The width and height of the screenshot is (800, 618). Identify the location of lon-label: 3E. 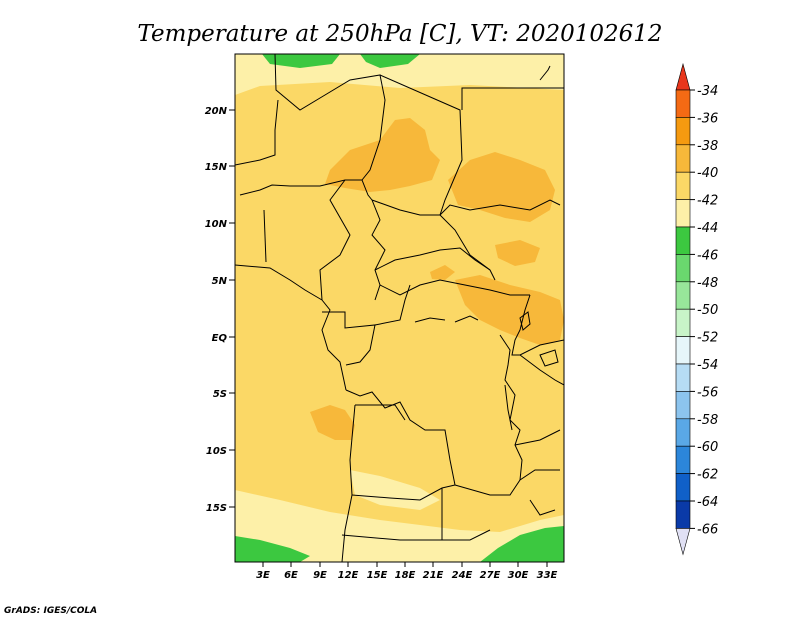
(263, 575).